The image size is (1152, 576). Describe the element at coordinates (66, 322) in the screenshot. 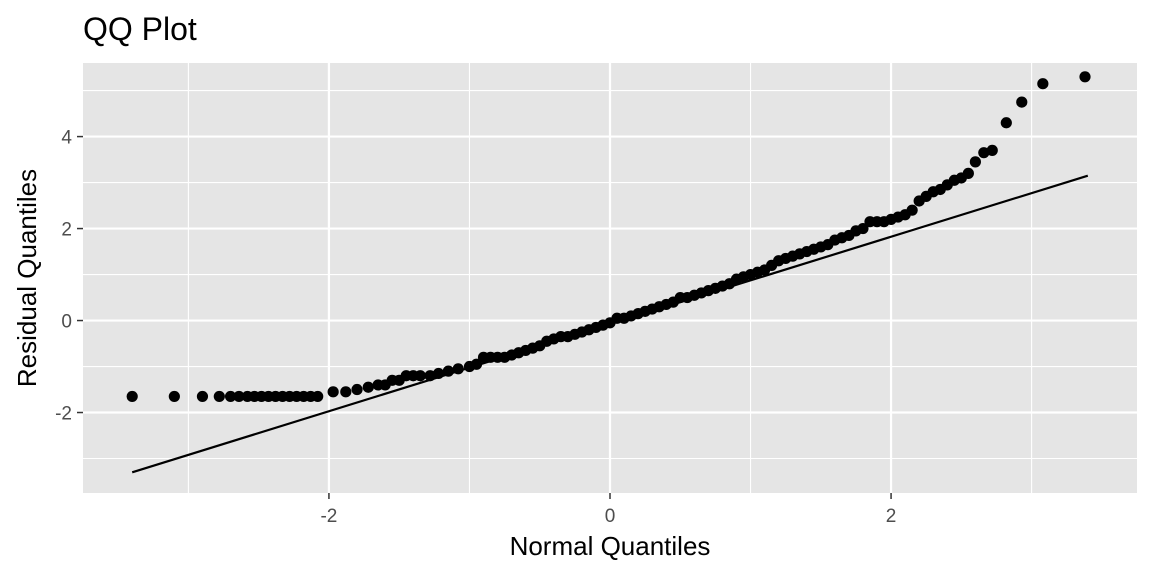

I see `y-tick-label: 0` at that location.